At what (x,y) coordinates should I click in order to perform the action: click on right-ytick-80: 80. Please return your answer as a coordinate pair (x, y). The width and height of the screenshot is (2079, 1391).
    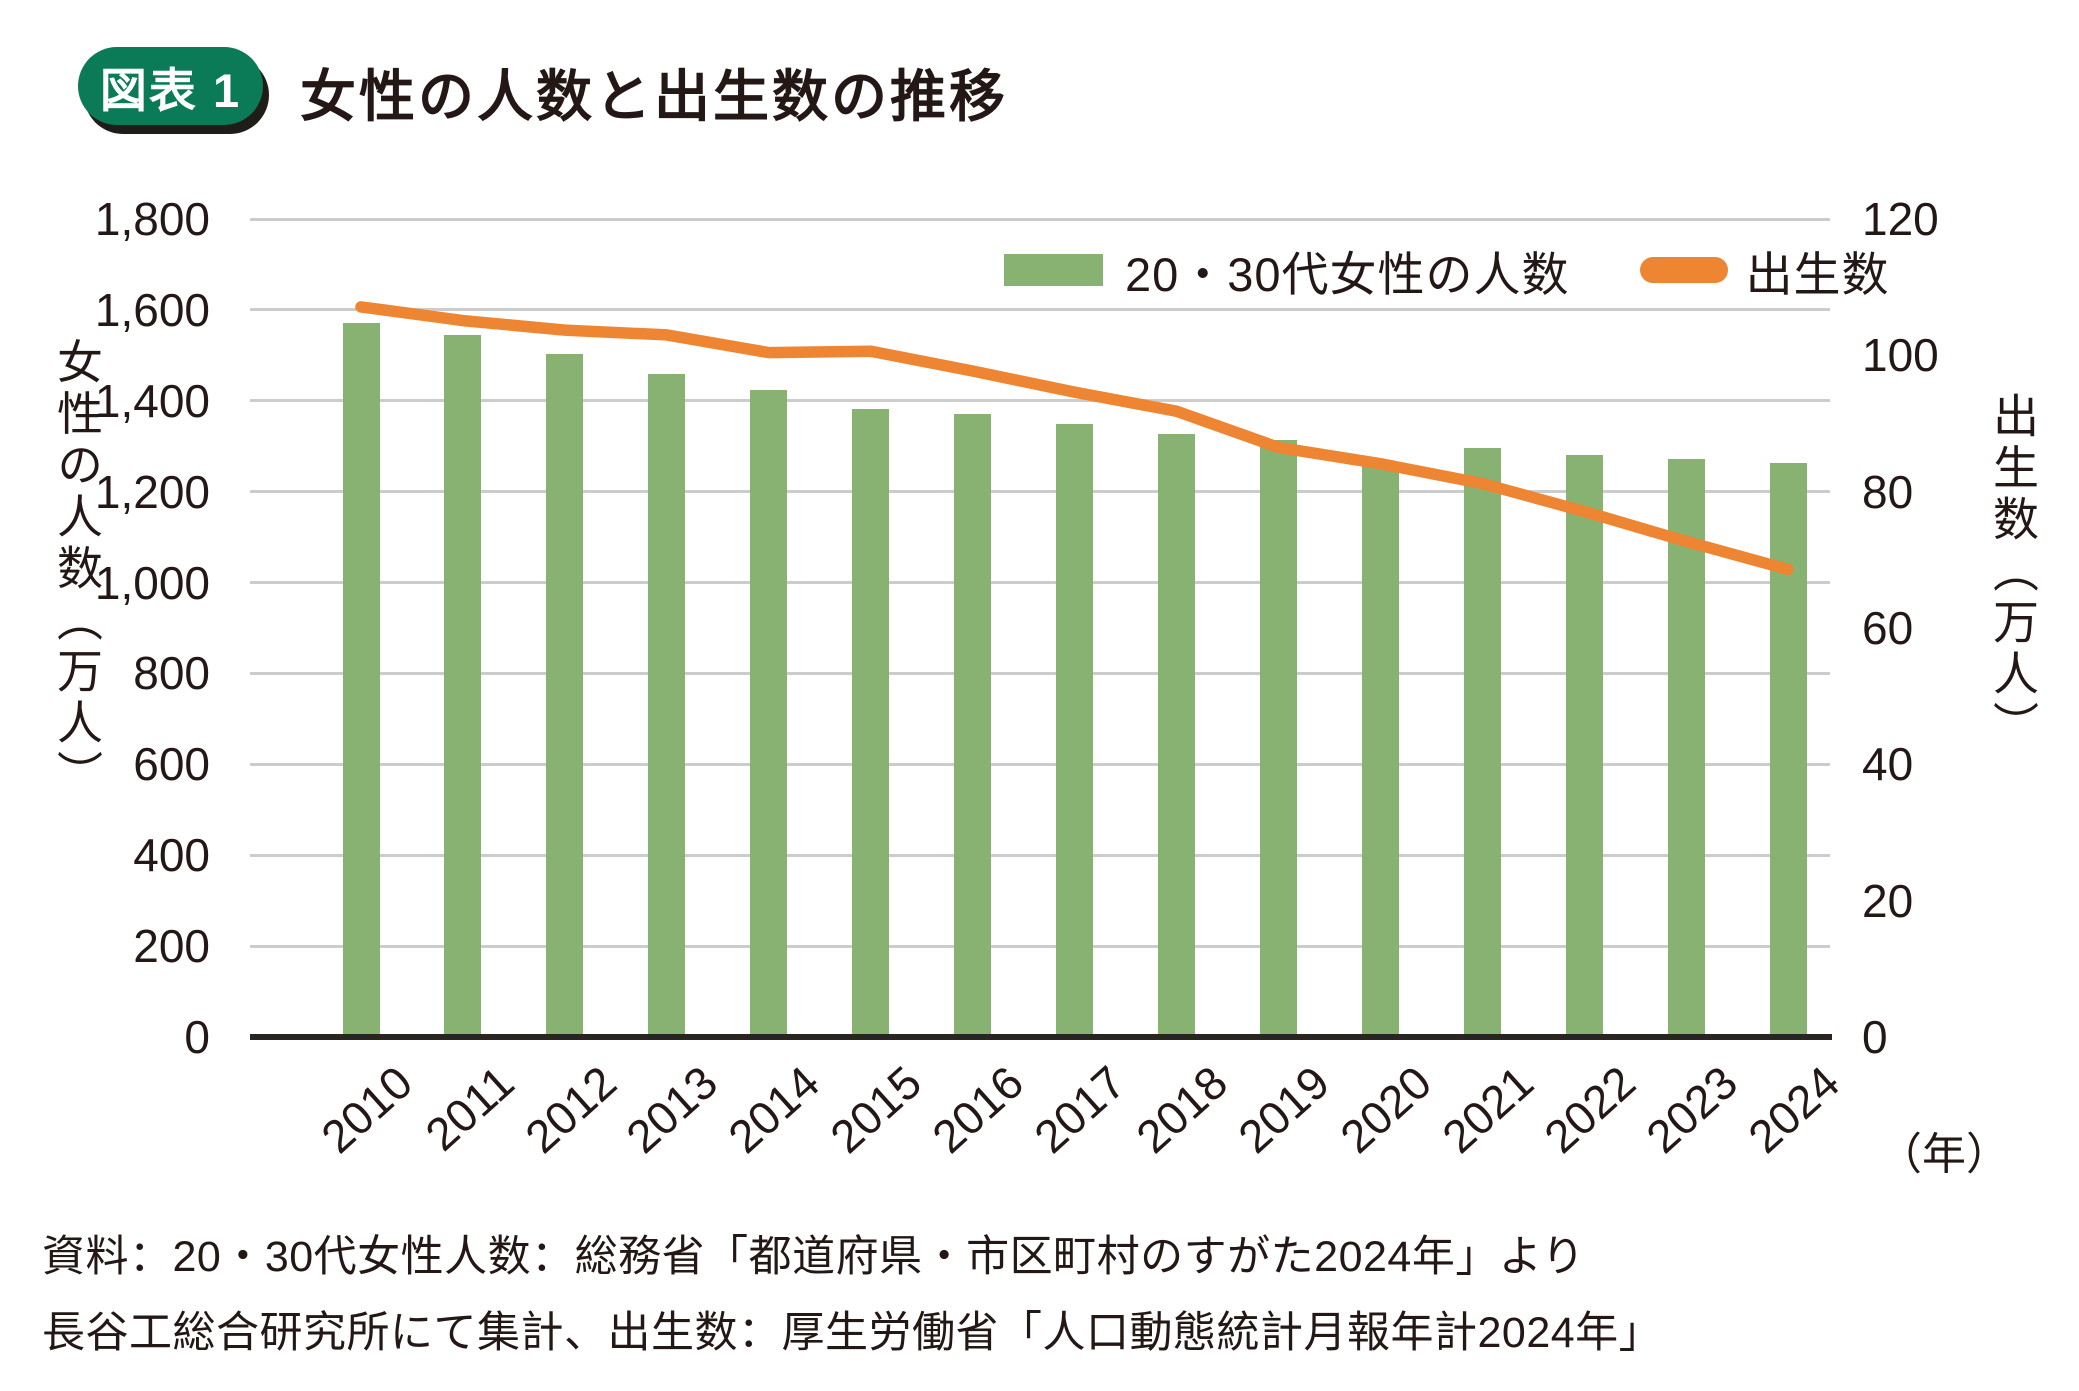
    Looking at the image, I should click on (1888, 491).